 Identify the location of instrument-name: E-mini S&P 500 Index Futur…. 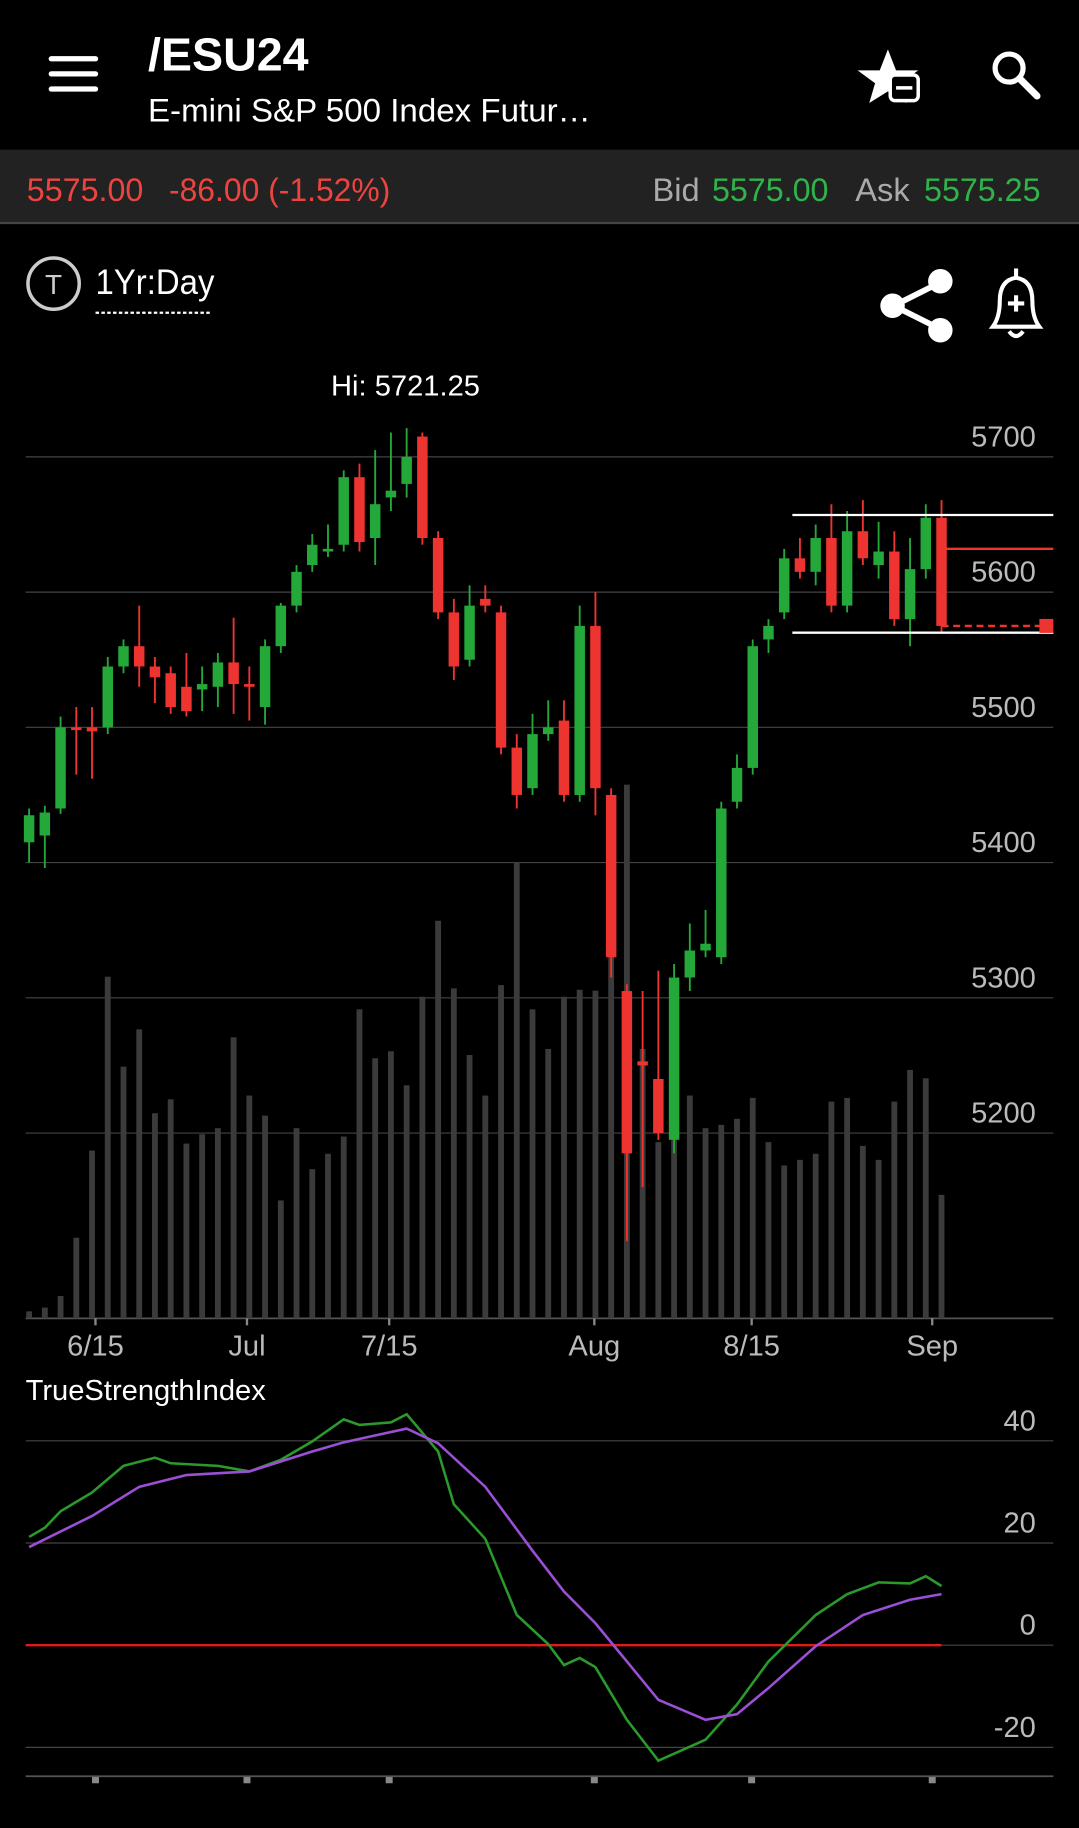
(369, 110).